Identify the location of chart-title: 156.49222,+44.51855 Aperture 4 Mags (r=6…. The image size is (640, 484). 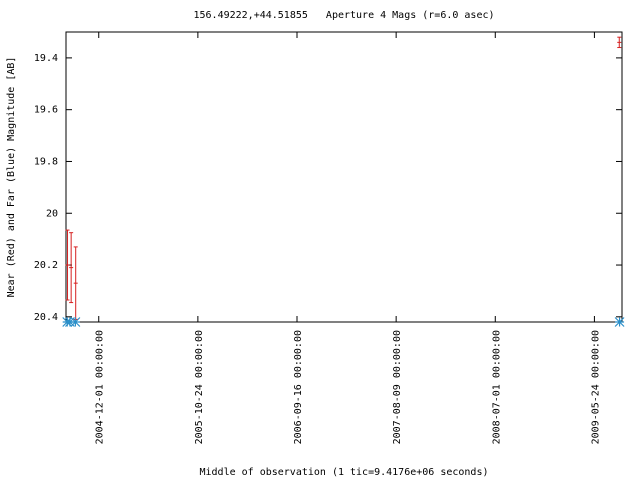
(343, 15).